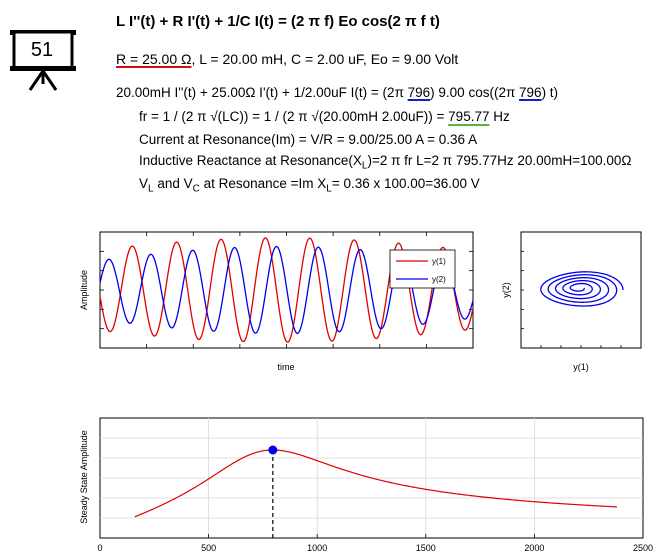  What do you see at coordinates (475, 92) in the screenshot?
I see `eq1-part-b: ) 9.00 cos((2π` at bounding box center [475, 92].